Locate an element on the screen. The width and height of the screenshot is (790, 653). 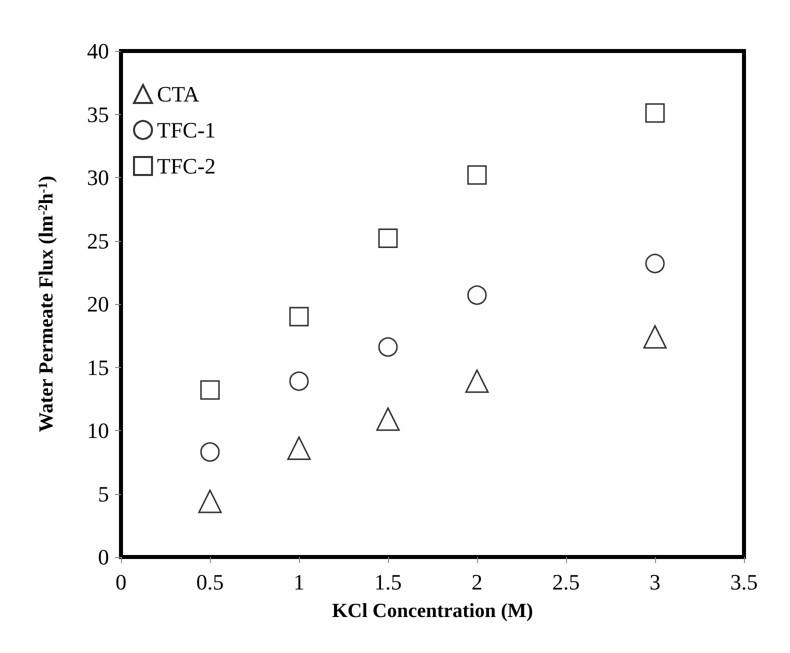
x-tick-label: 3.5 is located at coordinates (744, 582).